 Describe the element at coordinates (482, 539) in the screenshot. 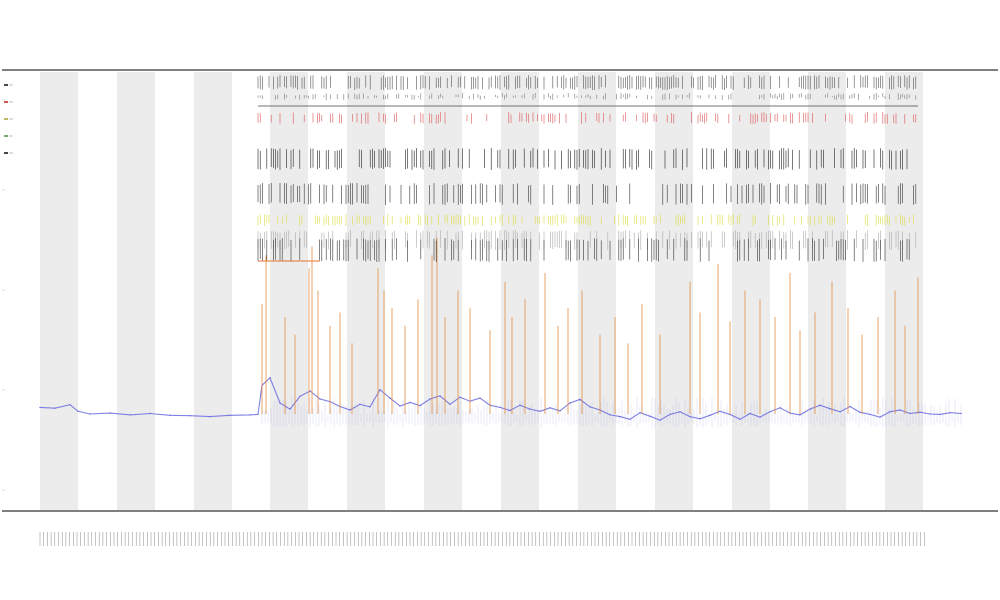

I see `x-axis-tick-labels` at that location.